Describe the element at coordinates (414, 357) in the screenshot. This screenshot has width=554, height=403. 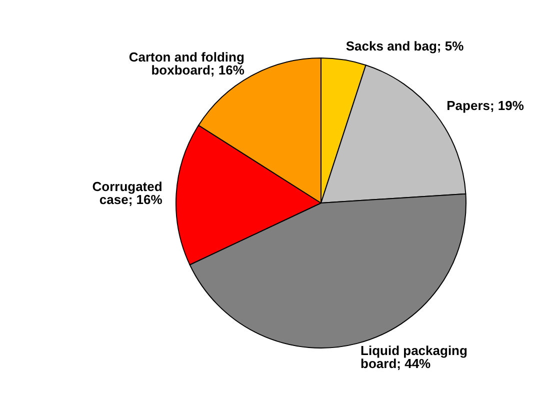
I see `slice-label: Liquid packaging board; 44%` at that location.